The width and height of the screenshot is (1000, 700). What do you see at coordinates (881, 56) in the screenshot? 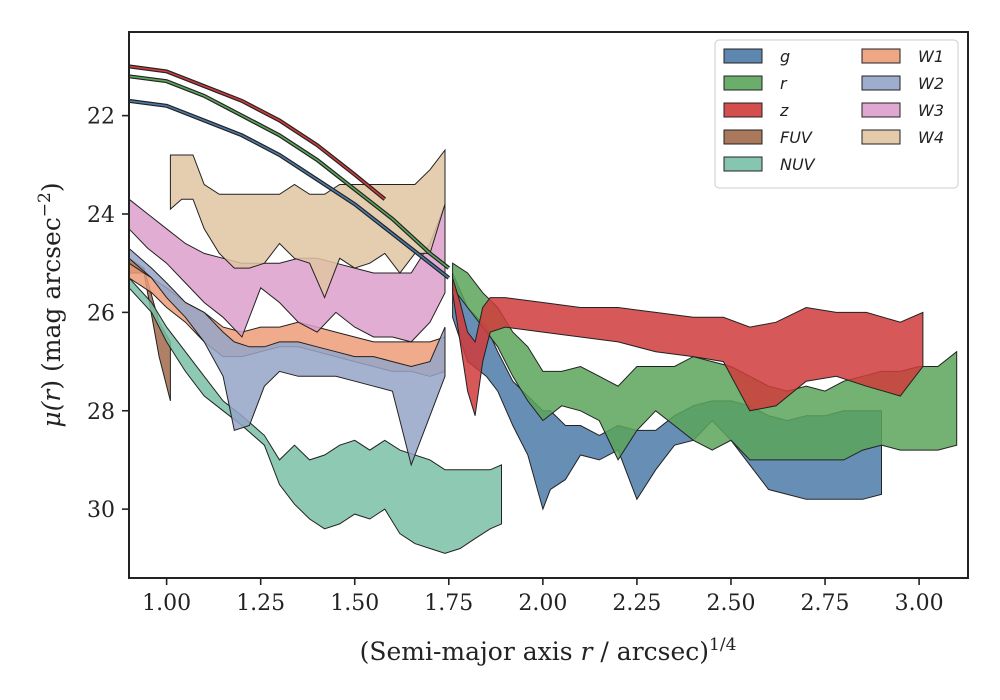
I see `legend-swatch-w1` at bounding box center [881, 56].